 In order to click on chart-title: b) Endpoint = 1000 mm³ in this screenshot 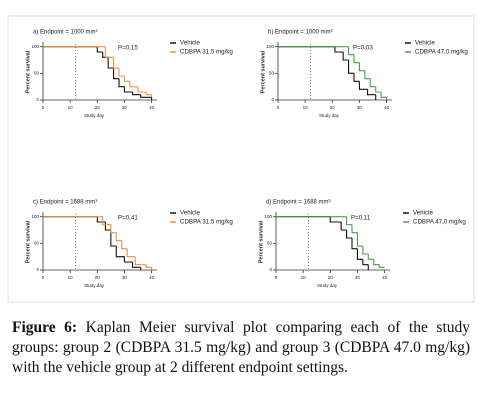, I will do `click(300, 33)`.